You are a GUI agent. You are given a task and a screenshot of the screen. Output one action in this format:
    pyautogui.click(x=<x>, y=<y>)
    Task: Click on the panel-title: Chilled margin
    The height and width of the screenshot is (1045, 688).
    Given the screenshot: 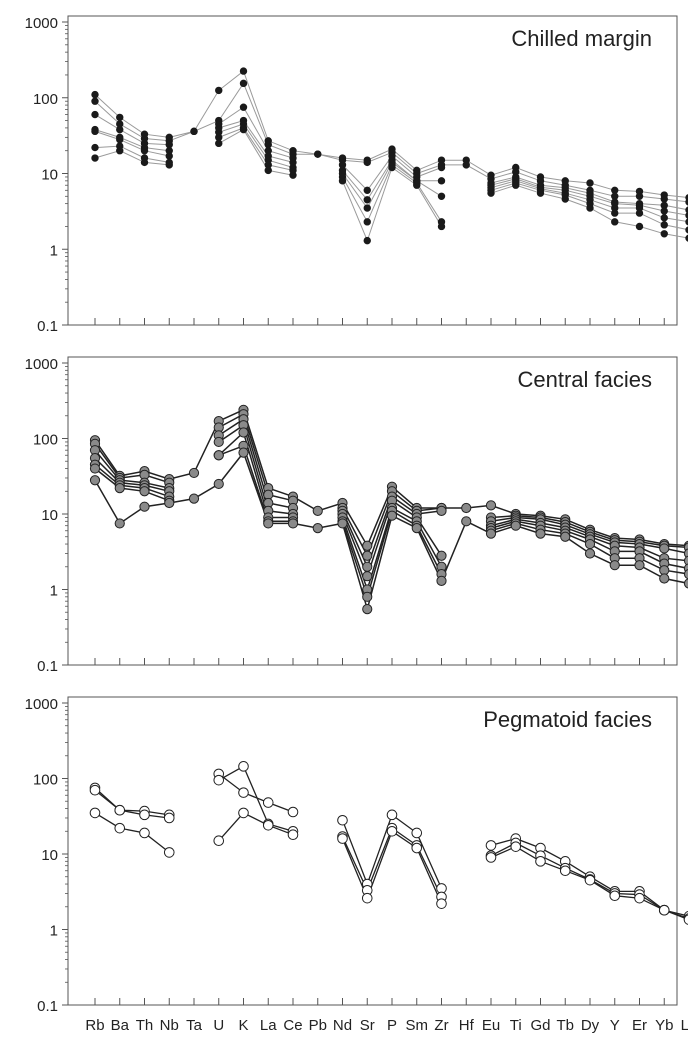 What is the action you would take?
    pyautogui.click(x=581, y=38)
    